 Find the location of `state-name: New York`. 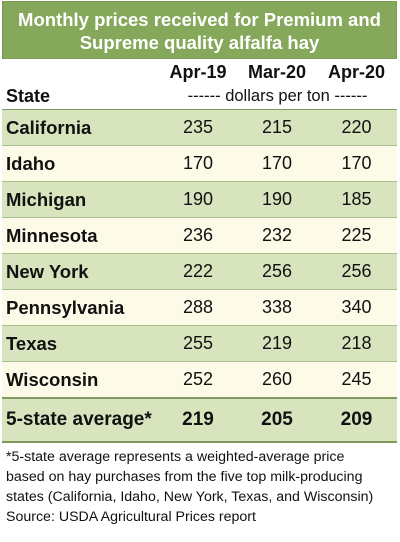

state-name: New York is located at coordinates (80, 271).